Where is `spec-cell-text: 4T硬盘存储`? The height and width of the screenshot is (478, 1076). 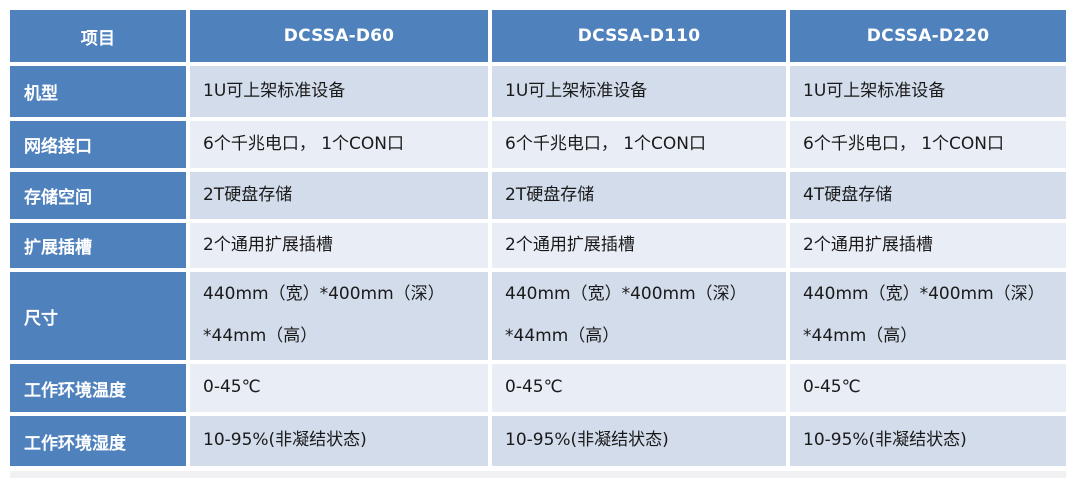 spec-cell-text: 4T硬盘存储 is located at coordinates (848, 194).